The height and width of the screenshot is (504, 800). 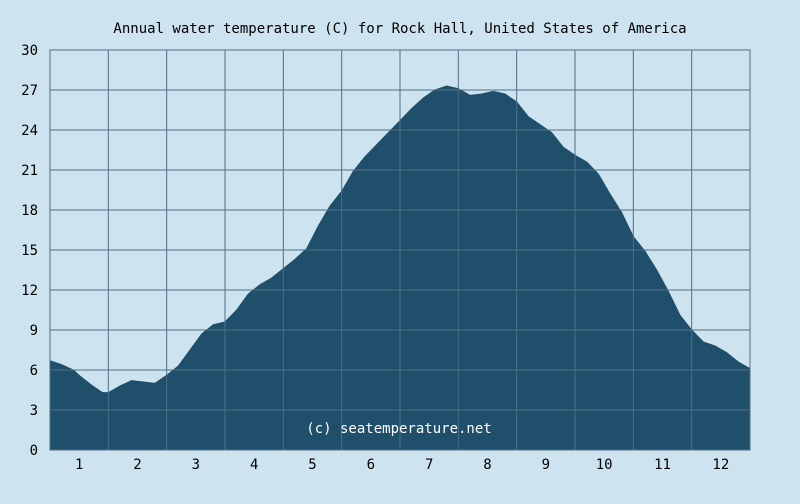 What do you see at coordinates (79, 465) in the screenshot?
I see `x-tick-label: 1` at bounding box center [79, 465].